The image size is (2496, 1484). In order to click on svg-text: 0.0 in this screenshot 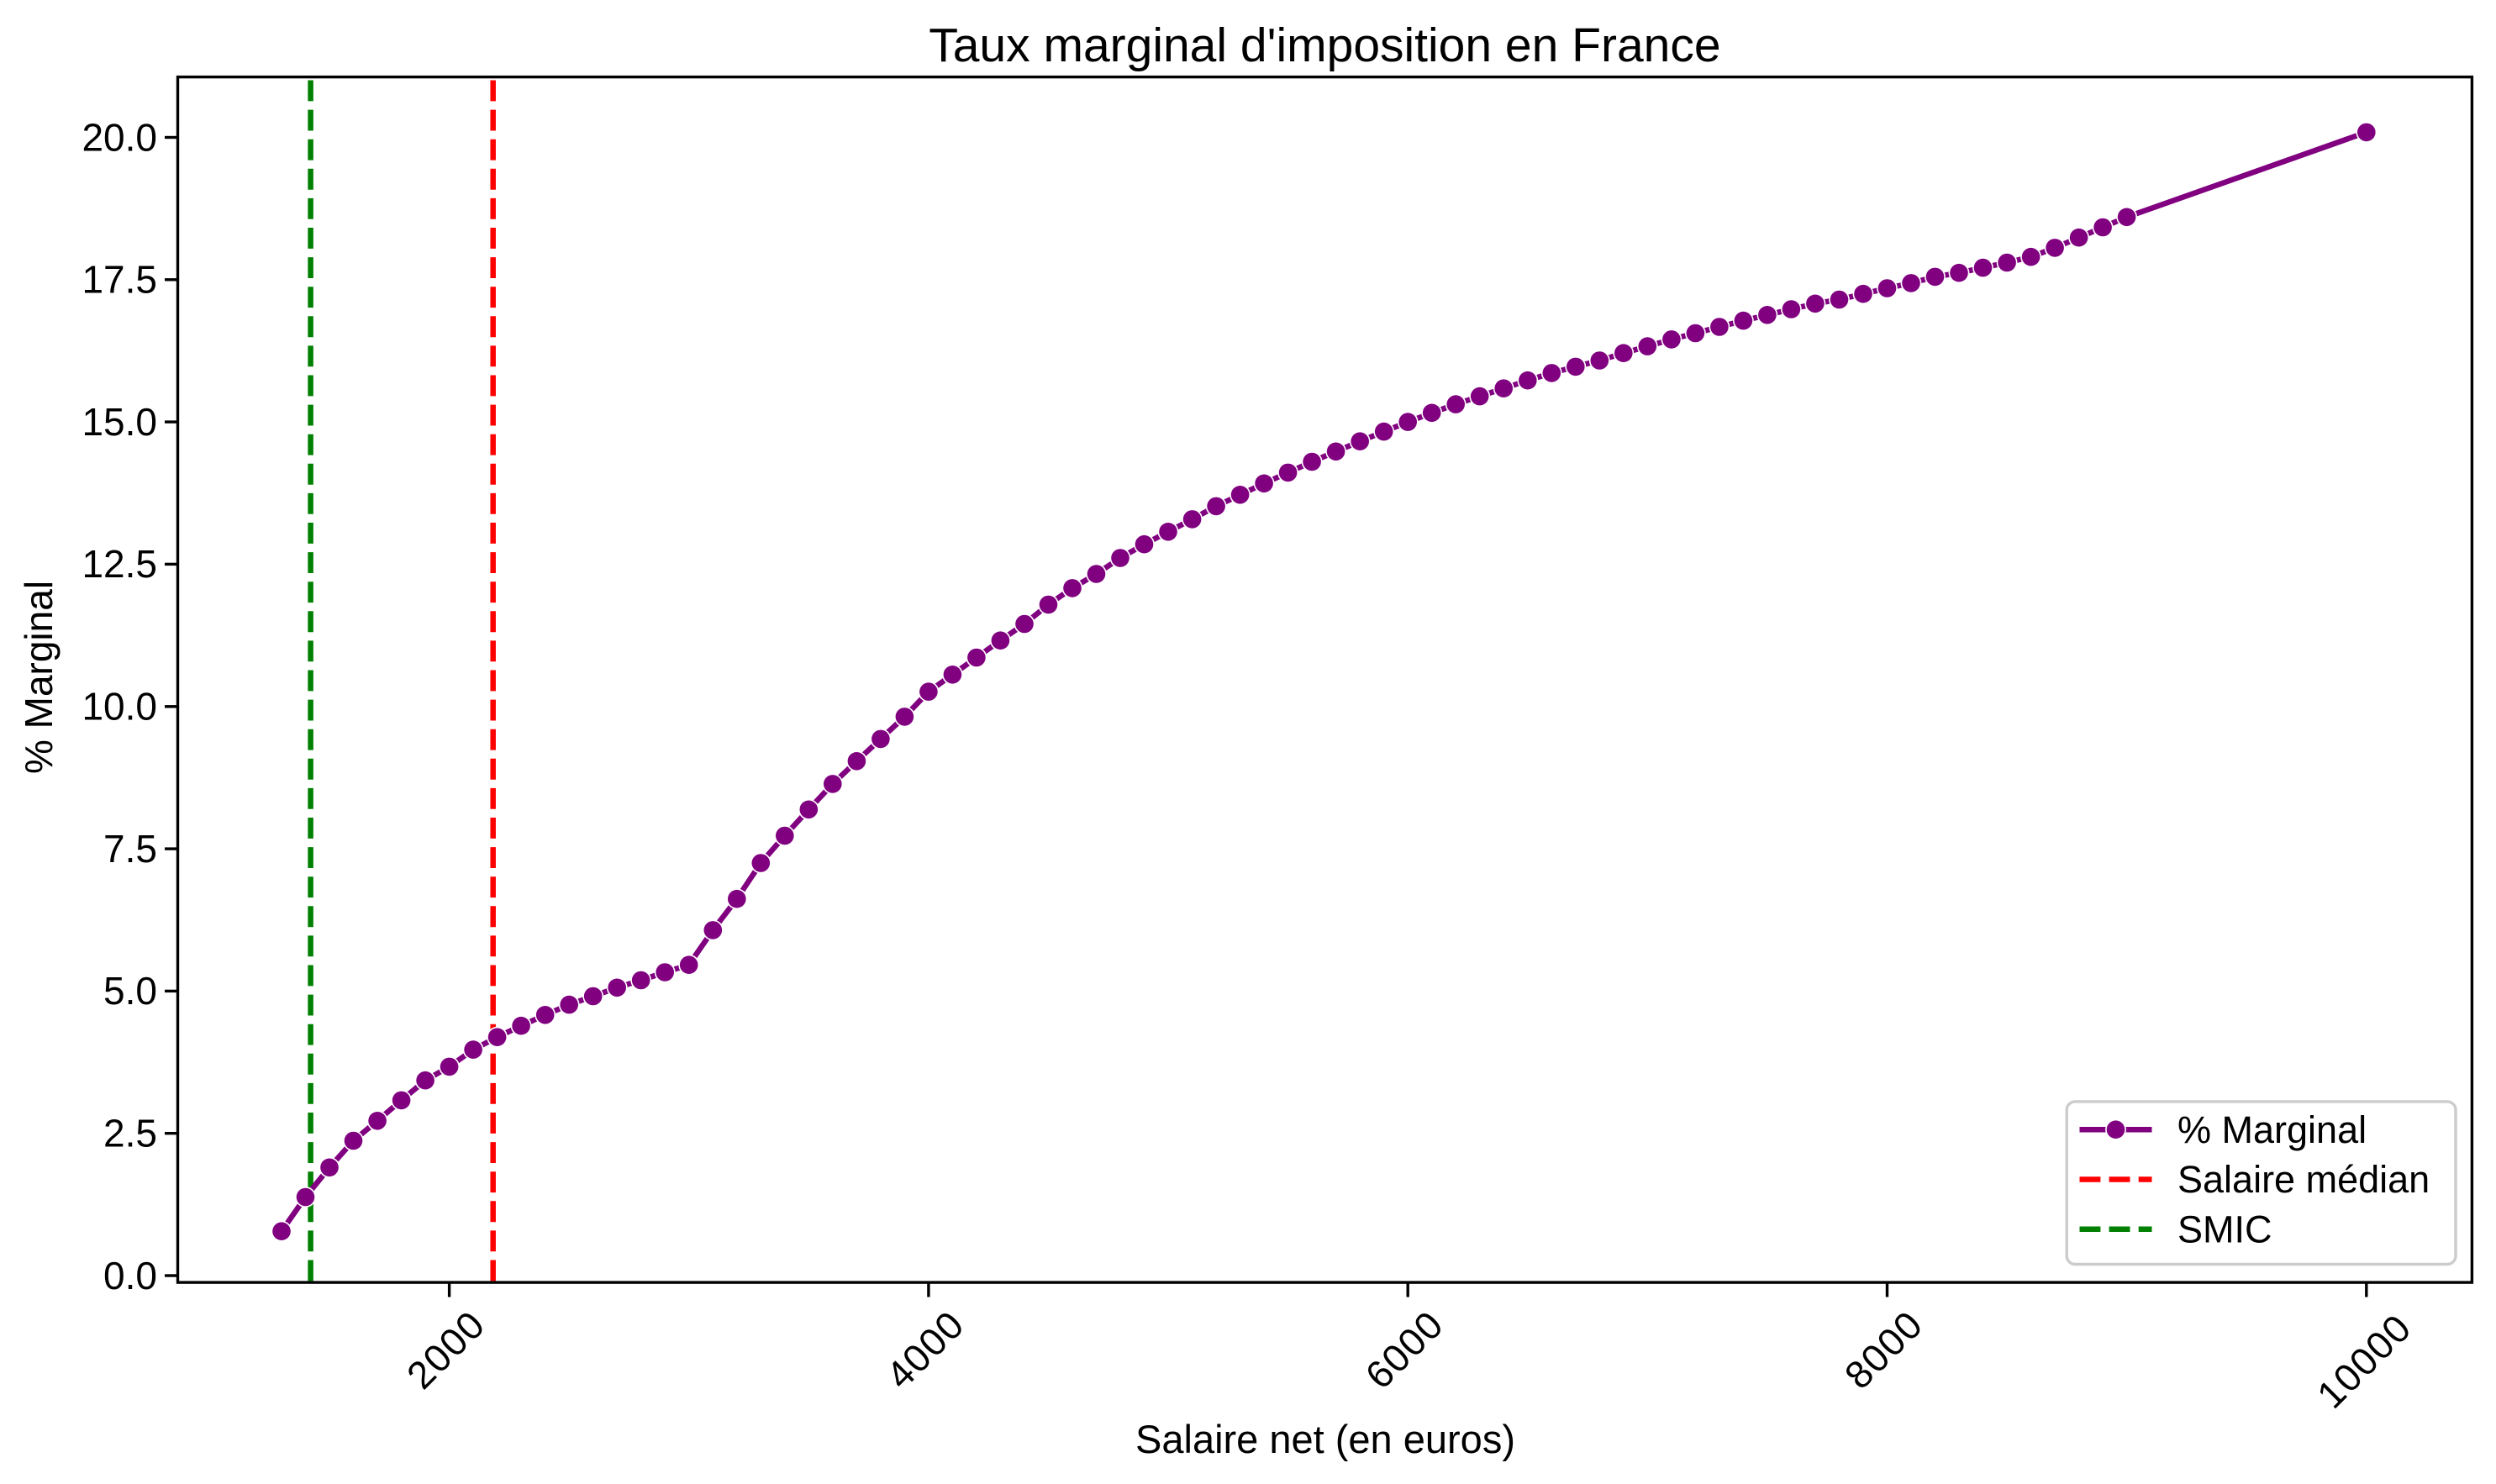, I will do `click(130, 1275)`.